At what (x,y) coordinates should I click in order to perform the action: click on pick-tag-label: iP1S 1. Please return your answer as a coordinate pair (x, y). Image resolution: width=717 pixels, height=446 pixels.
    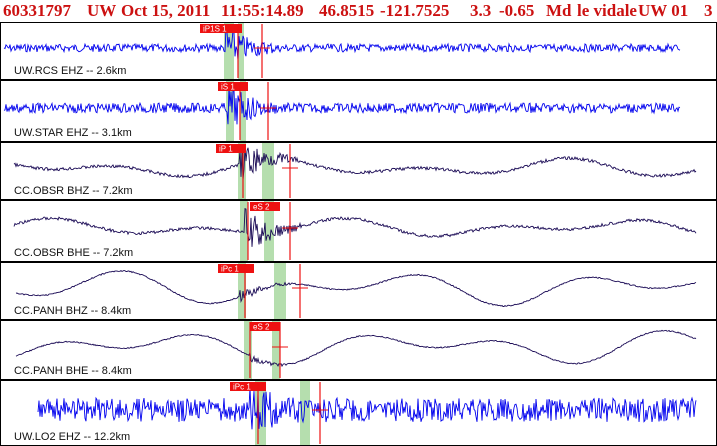
    Looking at the image, I should click on (215, 29).